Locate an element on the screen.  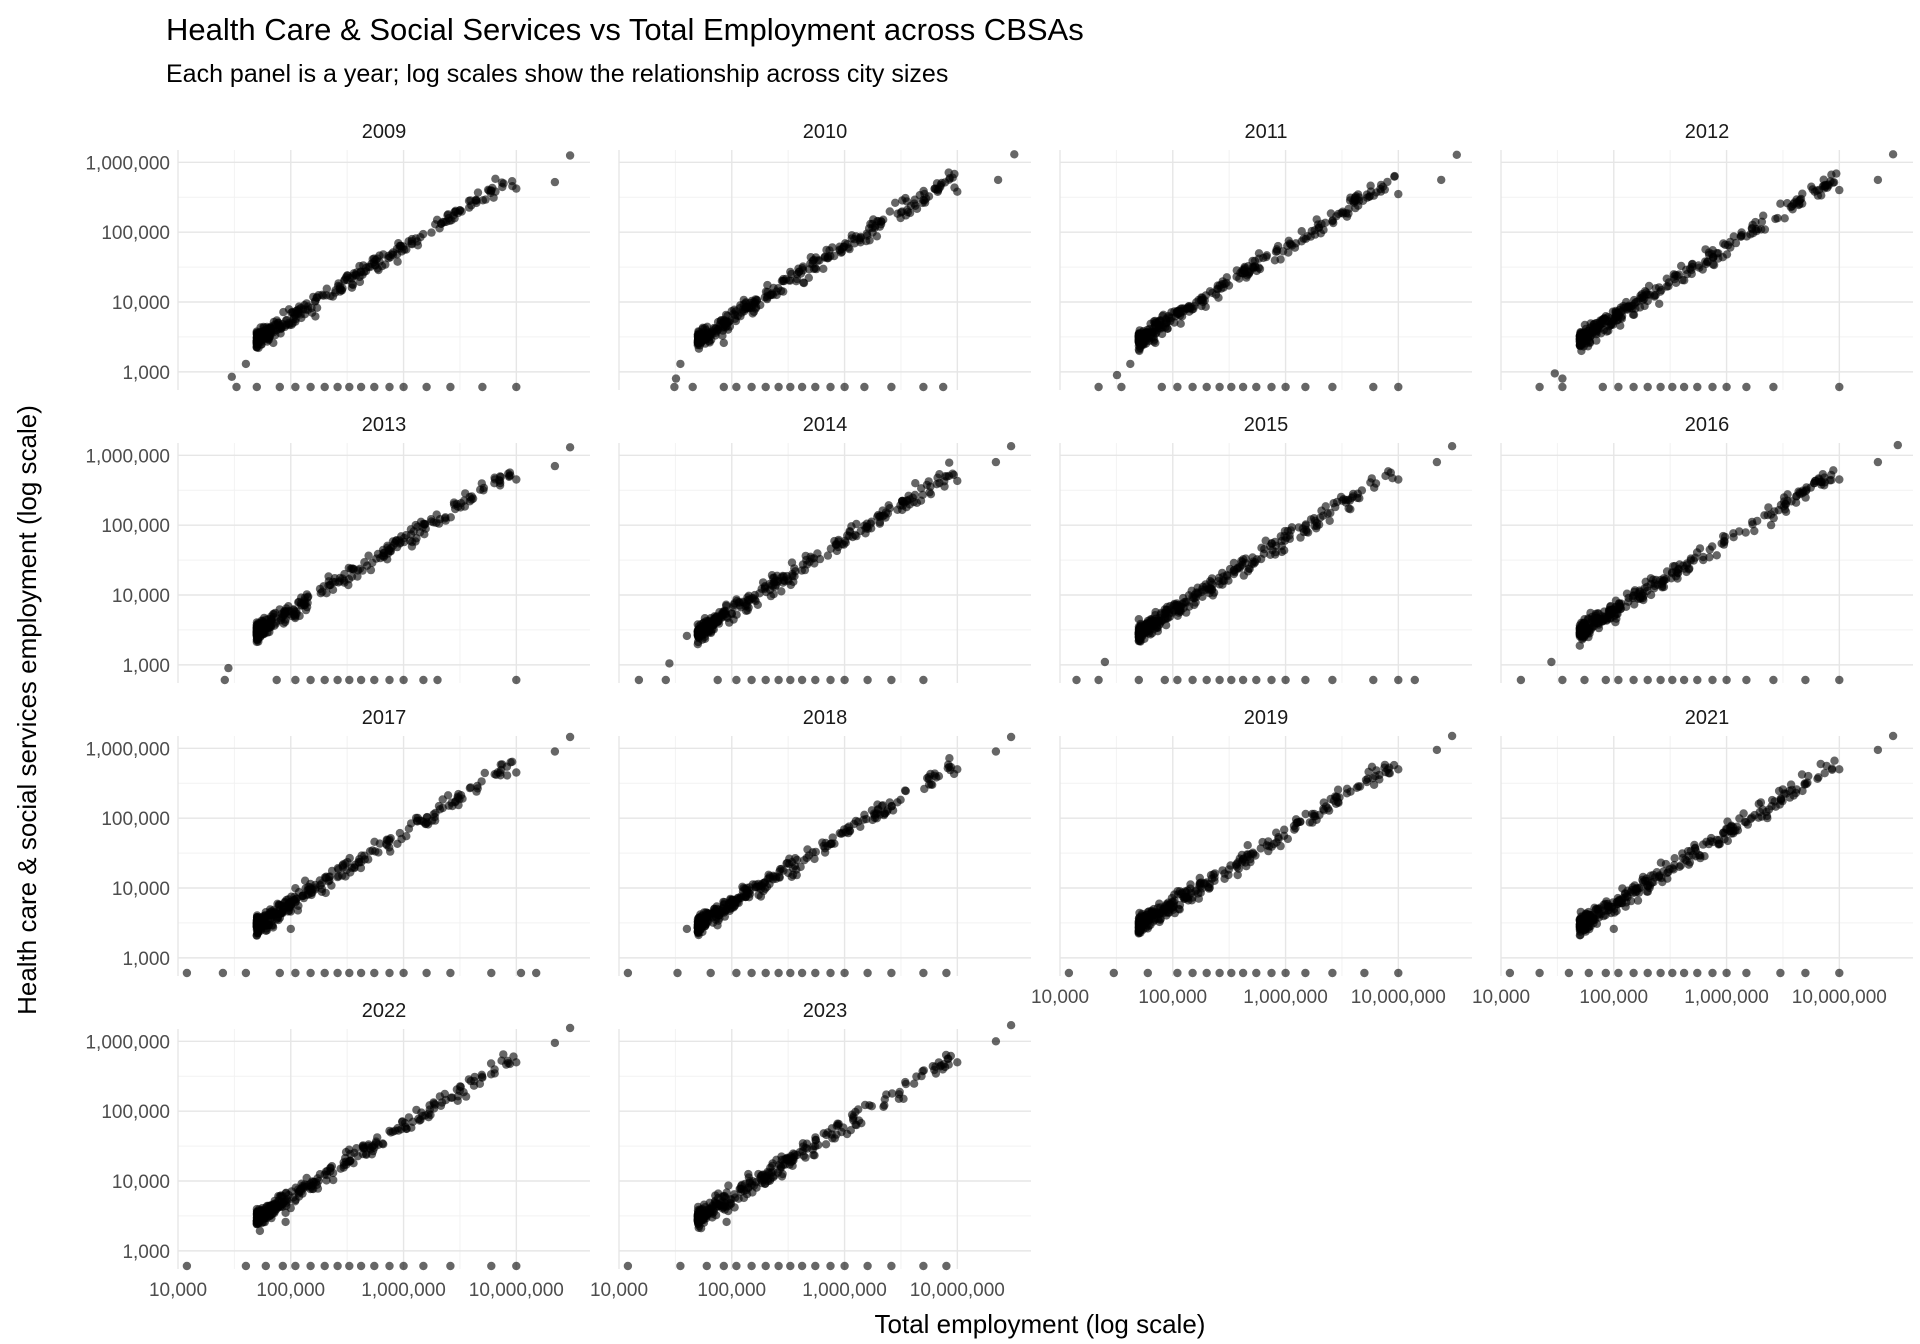
panel-background is located at coordinates (825, 1149).